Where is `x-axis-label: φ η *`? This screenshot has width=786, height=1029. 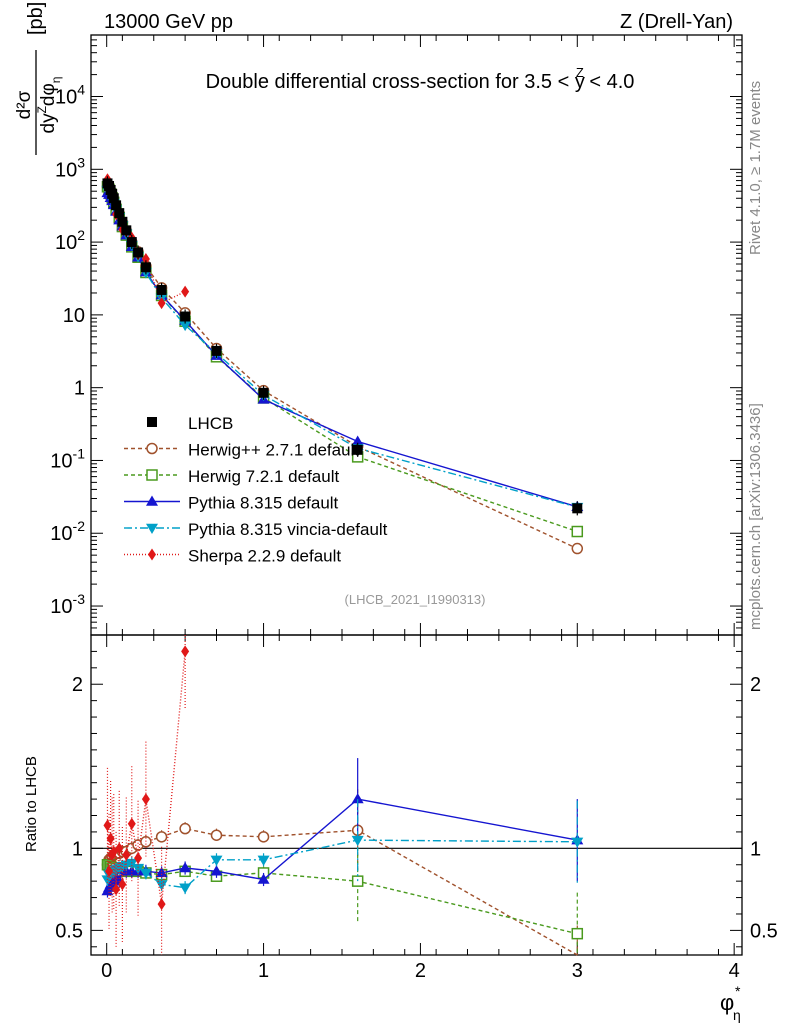 x-axis-label: φ η * is located at coordinates (730, 1003).